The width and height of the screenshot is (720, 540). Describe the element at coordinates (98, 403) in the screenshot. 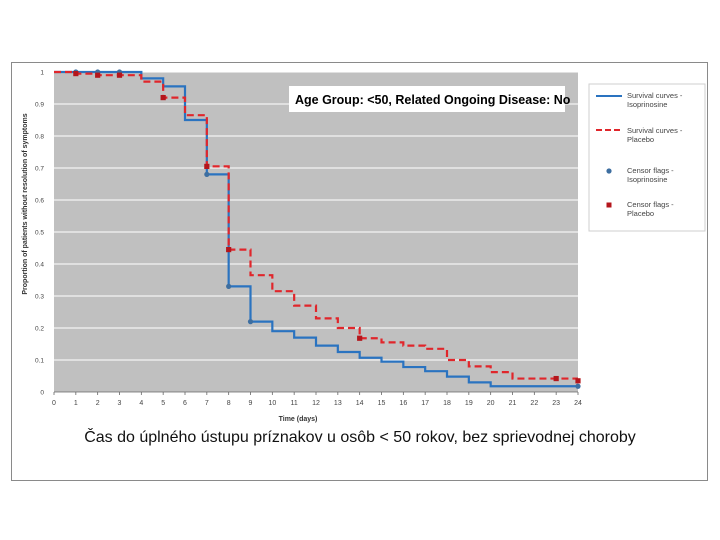

I see `x-tick-label: 2` at that location.